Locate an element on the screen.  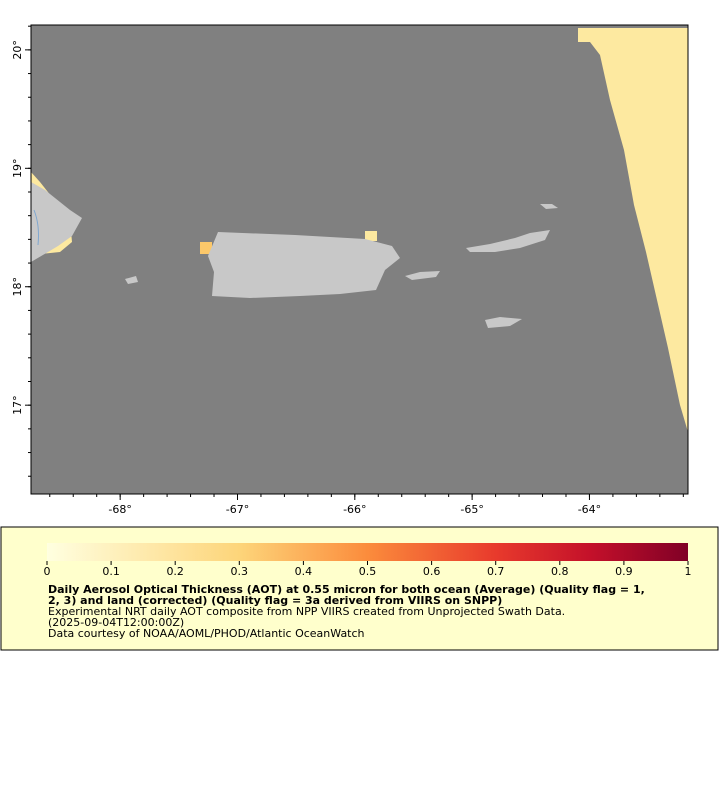
colorbar-tick-label: 0.5 is located at coordinates (368, 571).